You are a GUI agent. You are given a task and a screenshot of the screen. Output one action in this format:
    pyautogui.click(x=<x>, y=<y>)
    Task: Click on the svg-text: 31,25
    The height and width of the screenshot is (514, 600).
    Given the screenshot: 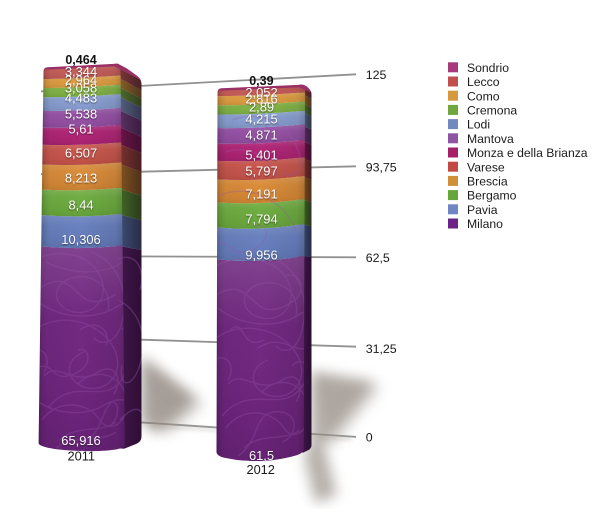 What is the action you would take?
    pyautogui.click(x=381, y=349)
    